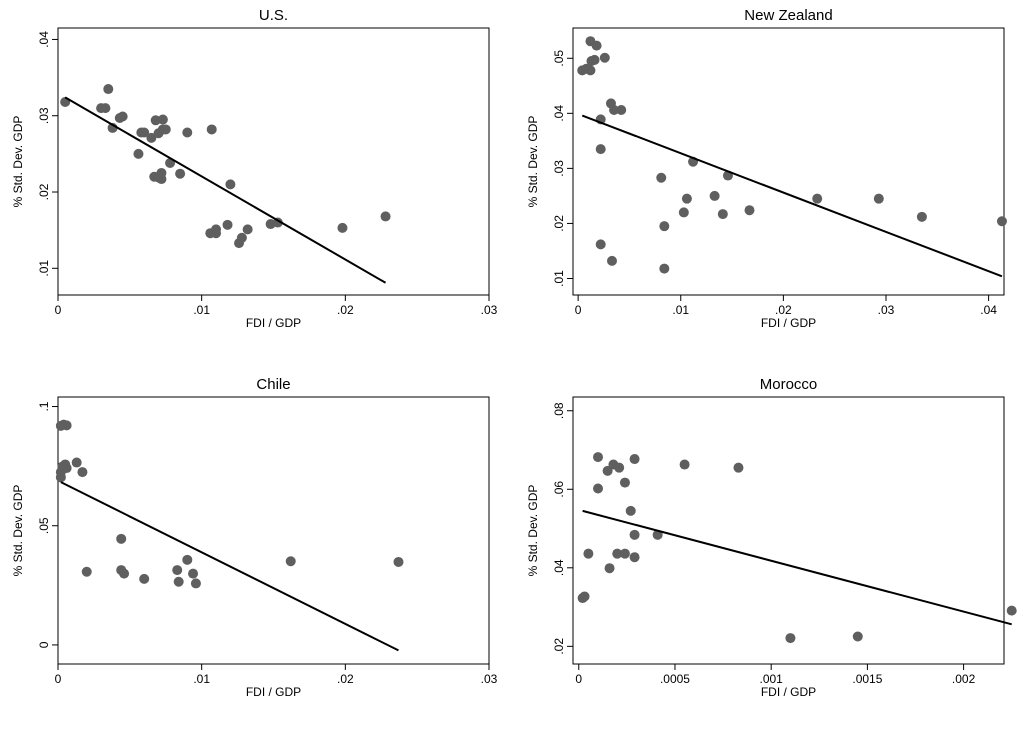 The image size is (1030, 738). I want to click on y-tick-label: .03, so click(44, 115).